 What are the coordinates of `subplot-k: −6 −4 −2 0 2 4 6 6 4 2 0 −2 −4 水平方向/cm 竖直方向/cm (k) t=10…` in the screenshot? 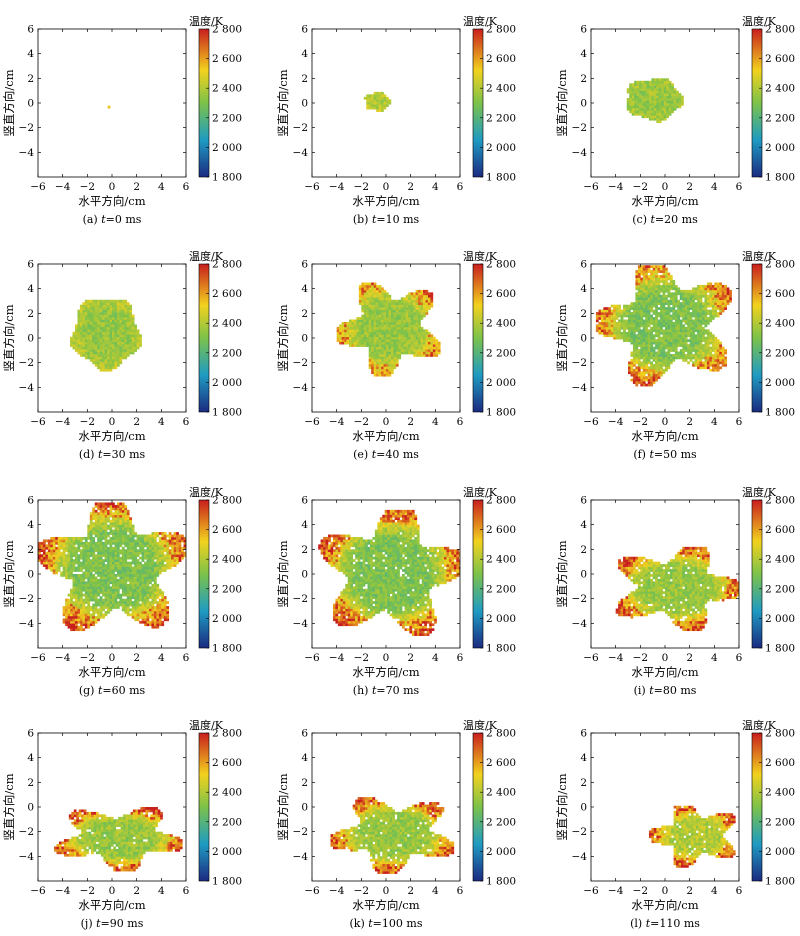 It's located at (396, 824).